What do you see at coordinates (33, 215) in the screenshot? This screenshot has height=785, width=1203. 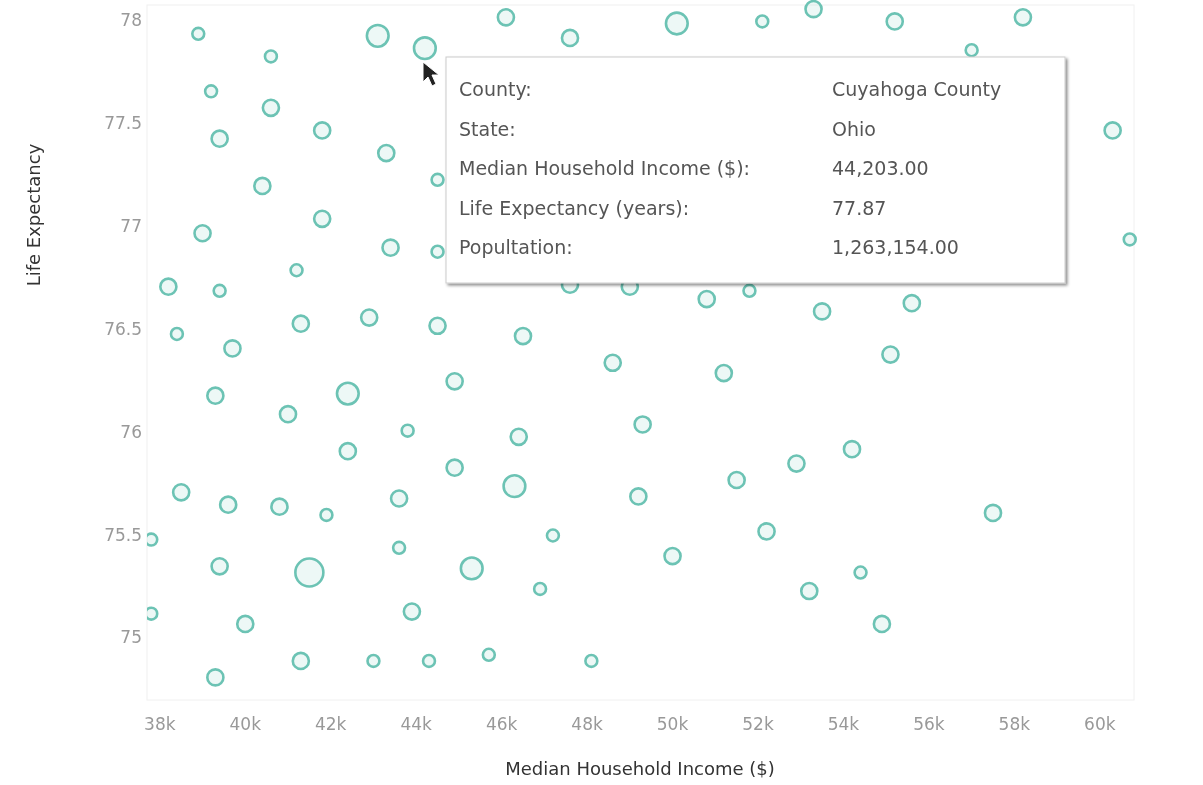 I see `y-axis-title: Life Expectancy` at bounding box center [33, 215].